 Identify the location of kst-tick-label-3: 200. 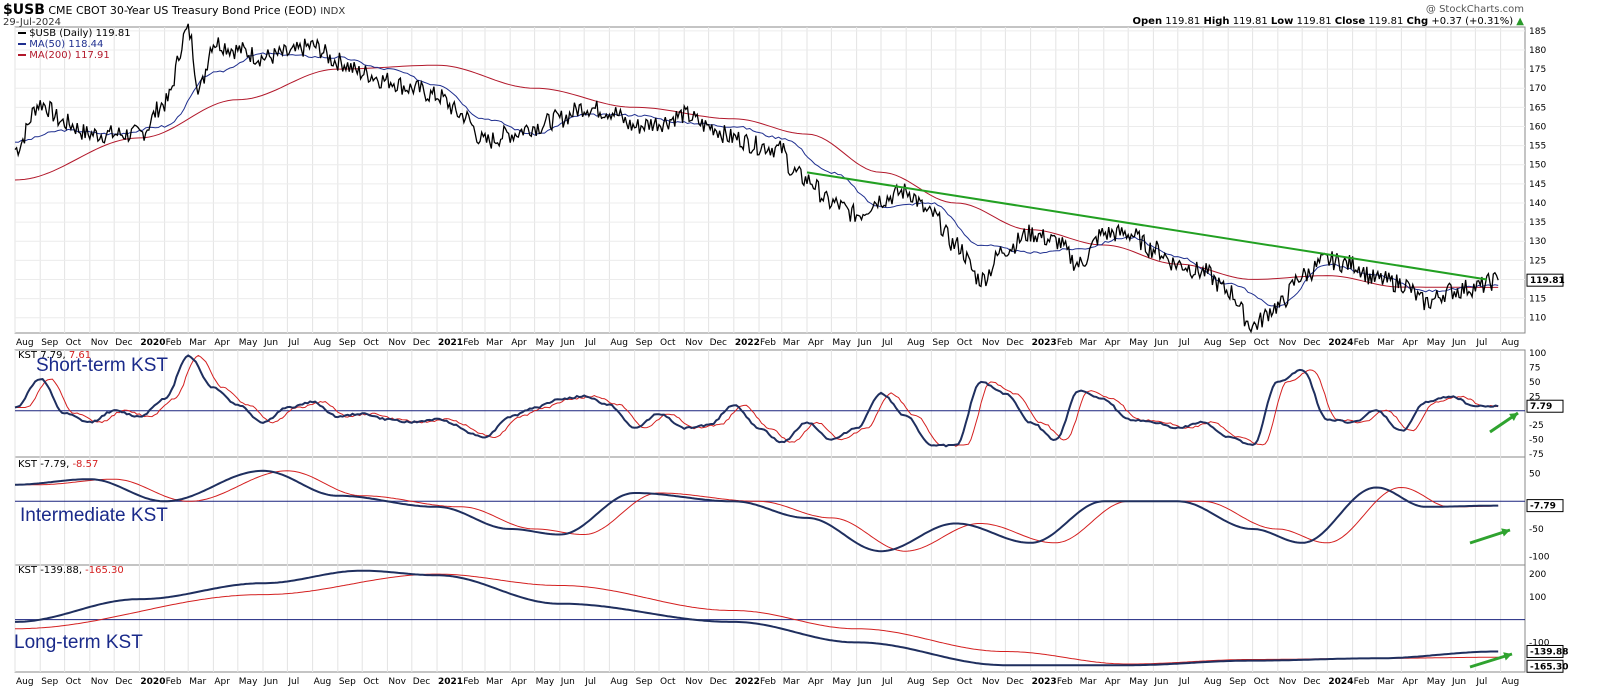
(1537, 575).